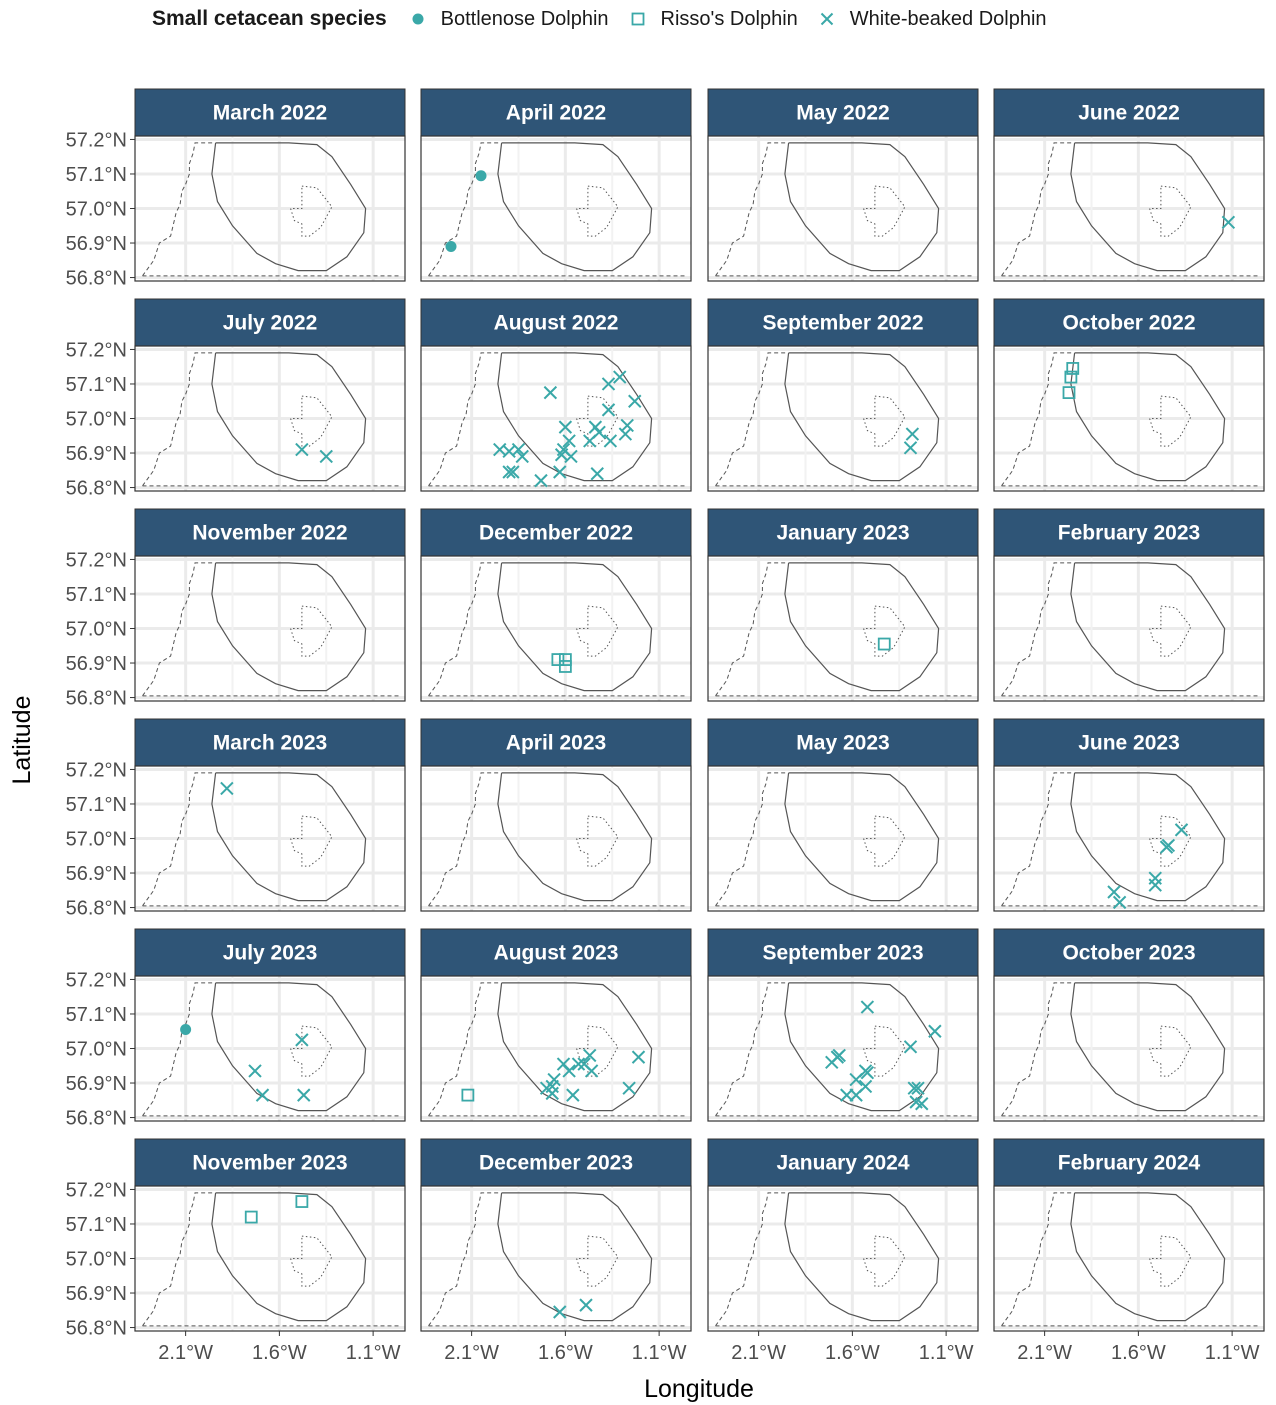  Describe the element at coordinates (1044, 1353) in the screenshot. I see `x-tick-label: 2.1°W` at that location.